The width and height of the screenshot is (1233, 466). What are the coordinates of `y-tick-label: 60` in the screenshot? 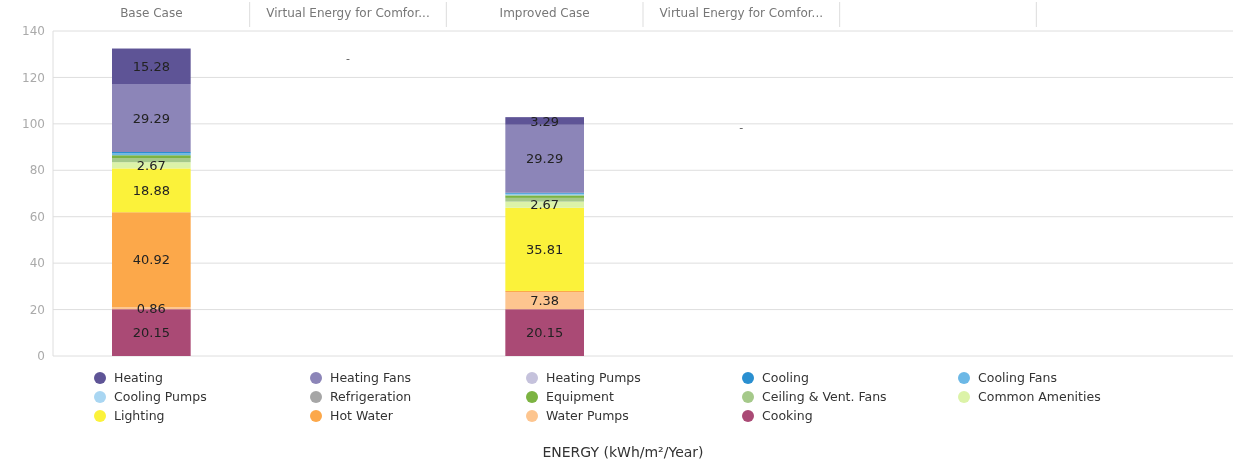 It's located at (37, 216).